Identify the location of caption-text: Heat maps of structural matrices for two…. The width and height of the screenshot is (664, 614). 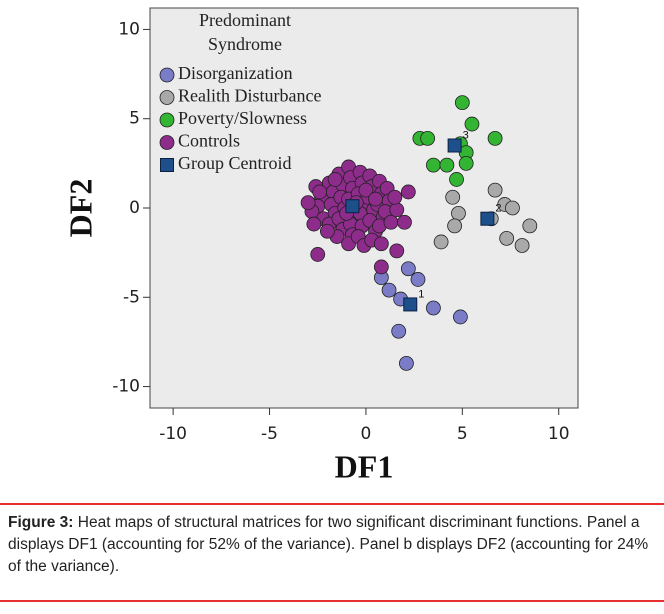
(328, 544).